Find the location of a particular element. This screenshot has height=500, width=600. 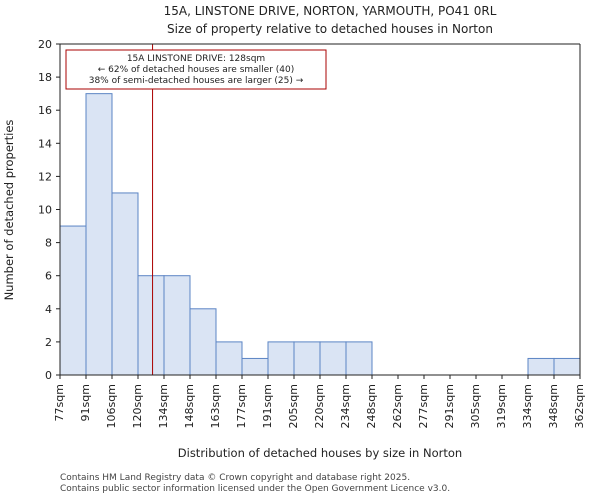

y-tick-label: 0 is located at coordinates (48, 375).